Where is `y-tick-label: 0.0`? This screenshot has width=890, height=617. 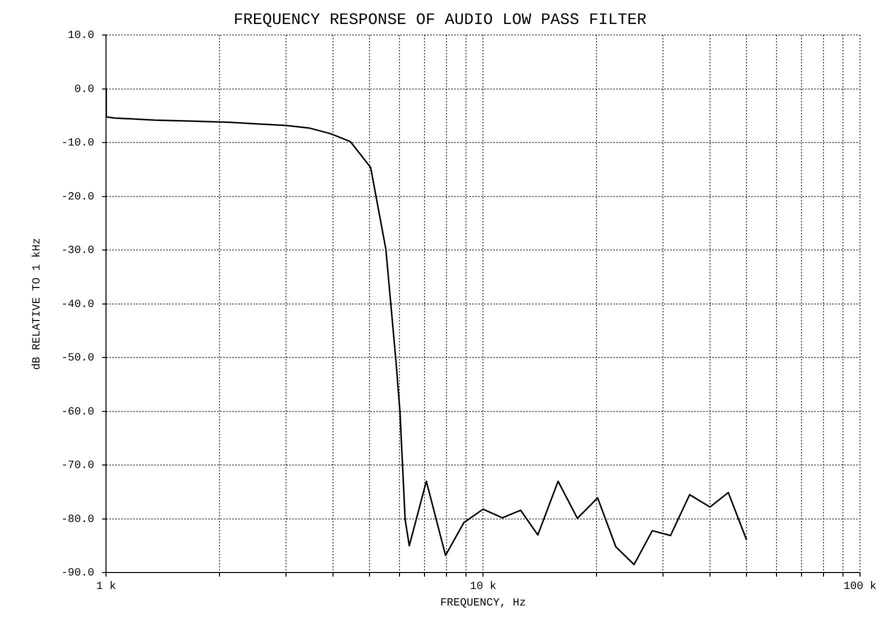
y-tick-label: 0.0 is located at coordinates (84, 90).